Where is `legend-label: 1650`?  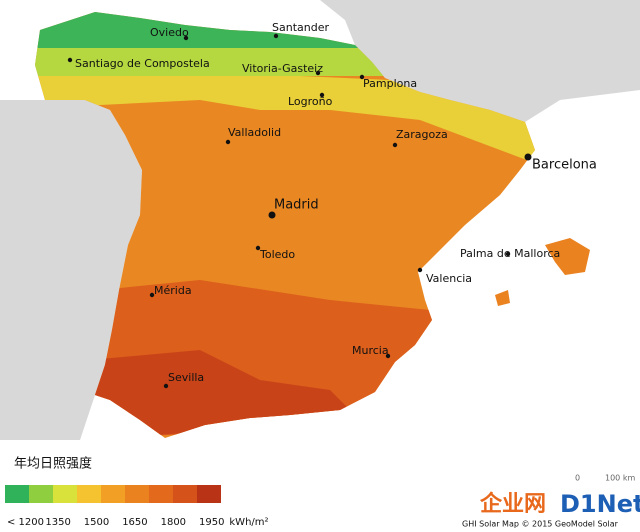 legend-label: 1650 is located at coordinates (134, 522).